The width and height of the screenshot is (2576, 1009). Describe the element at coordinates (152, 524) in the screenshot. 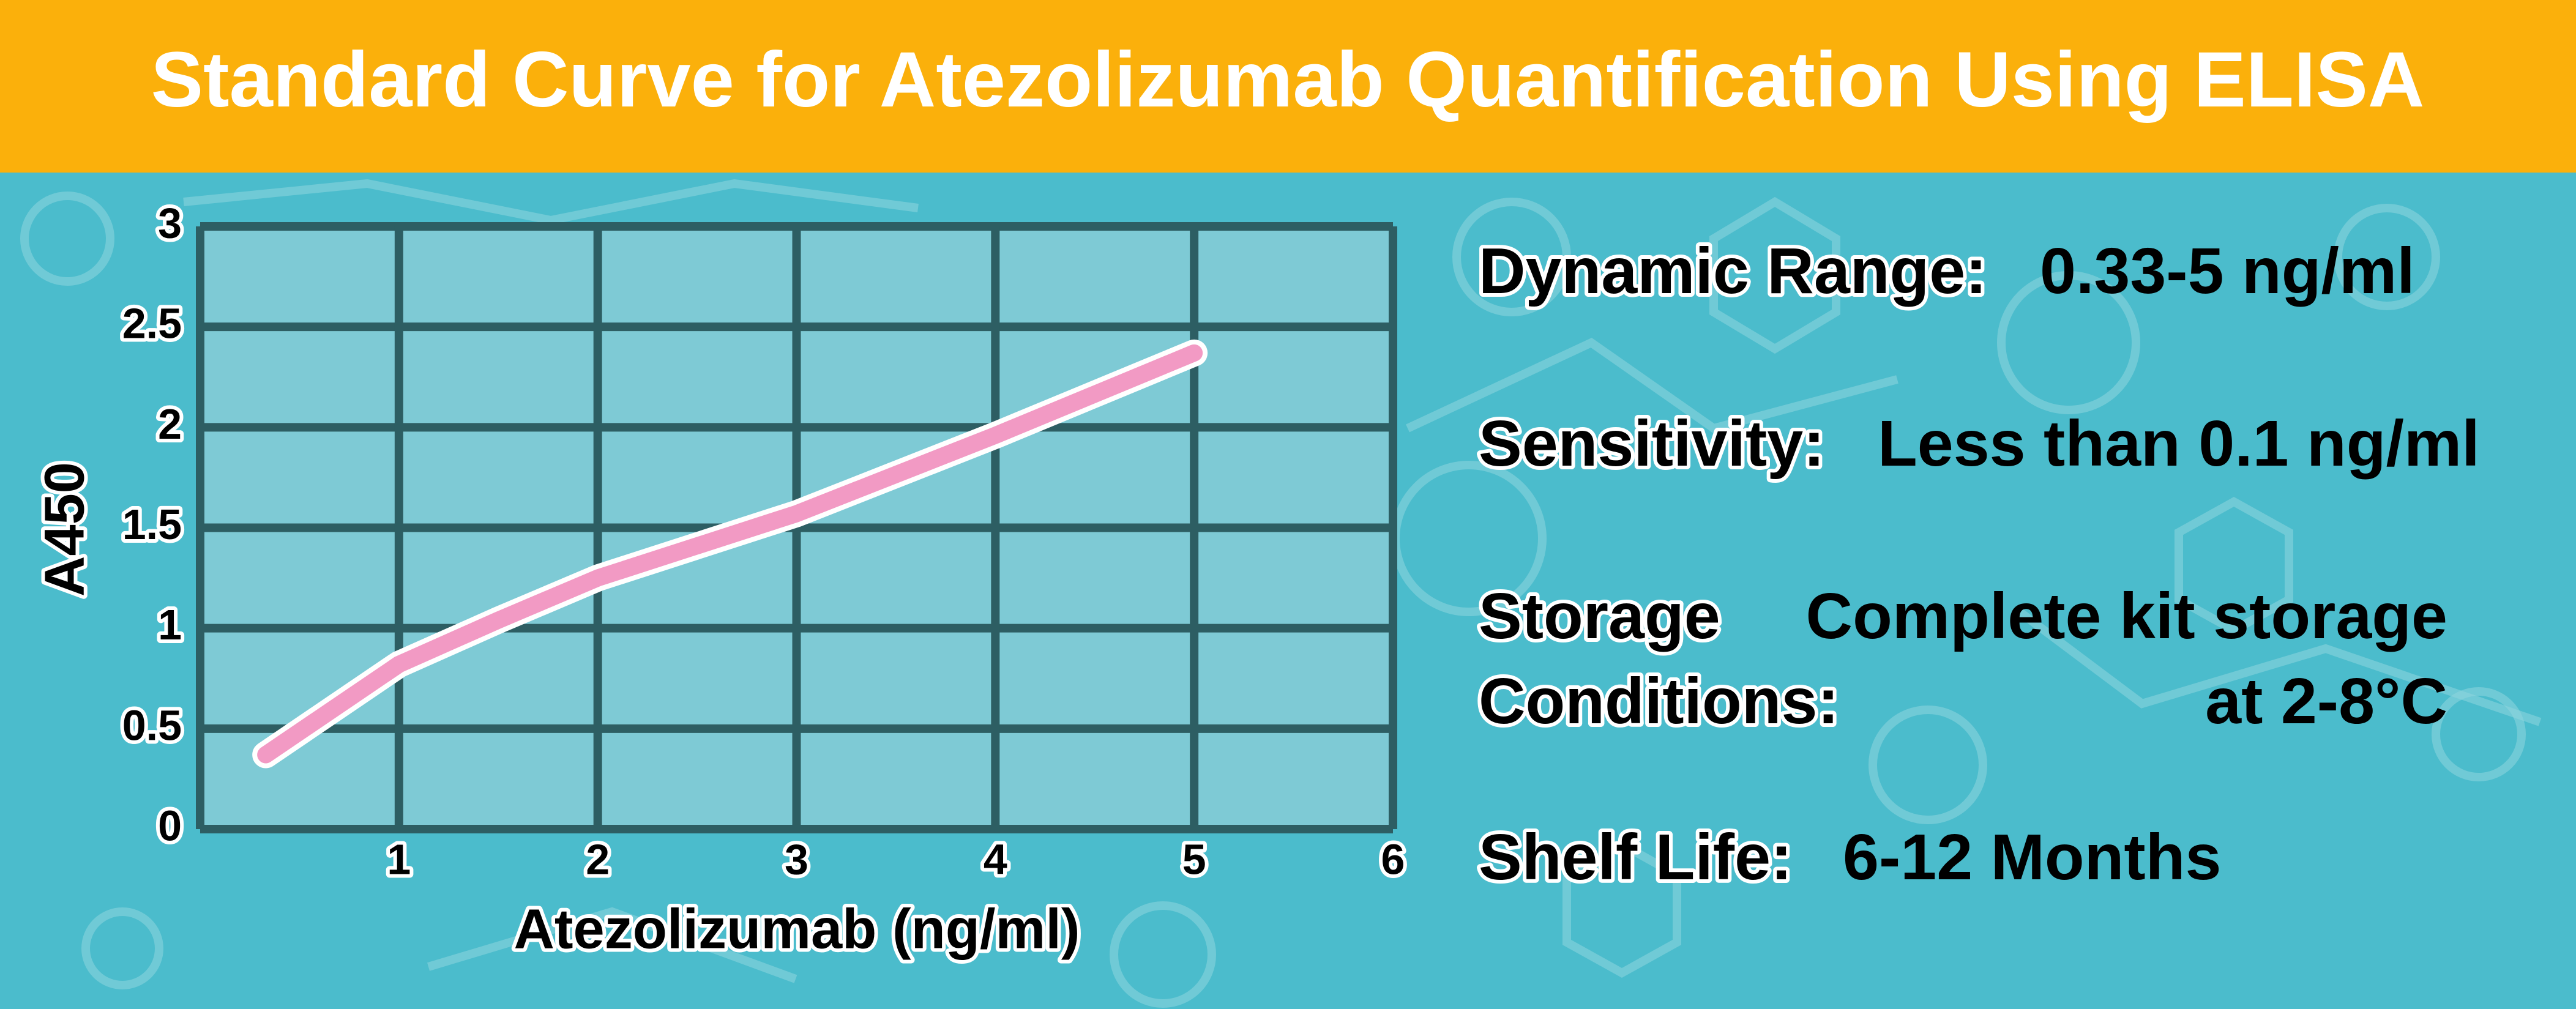

I see `y-tick-label: 1.5` at that location.